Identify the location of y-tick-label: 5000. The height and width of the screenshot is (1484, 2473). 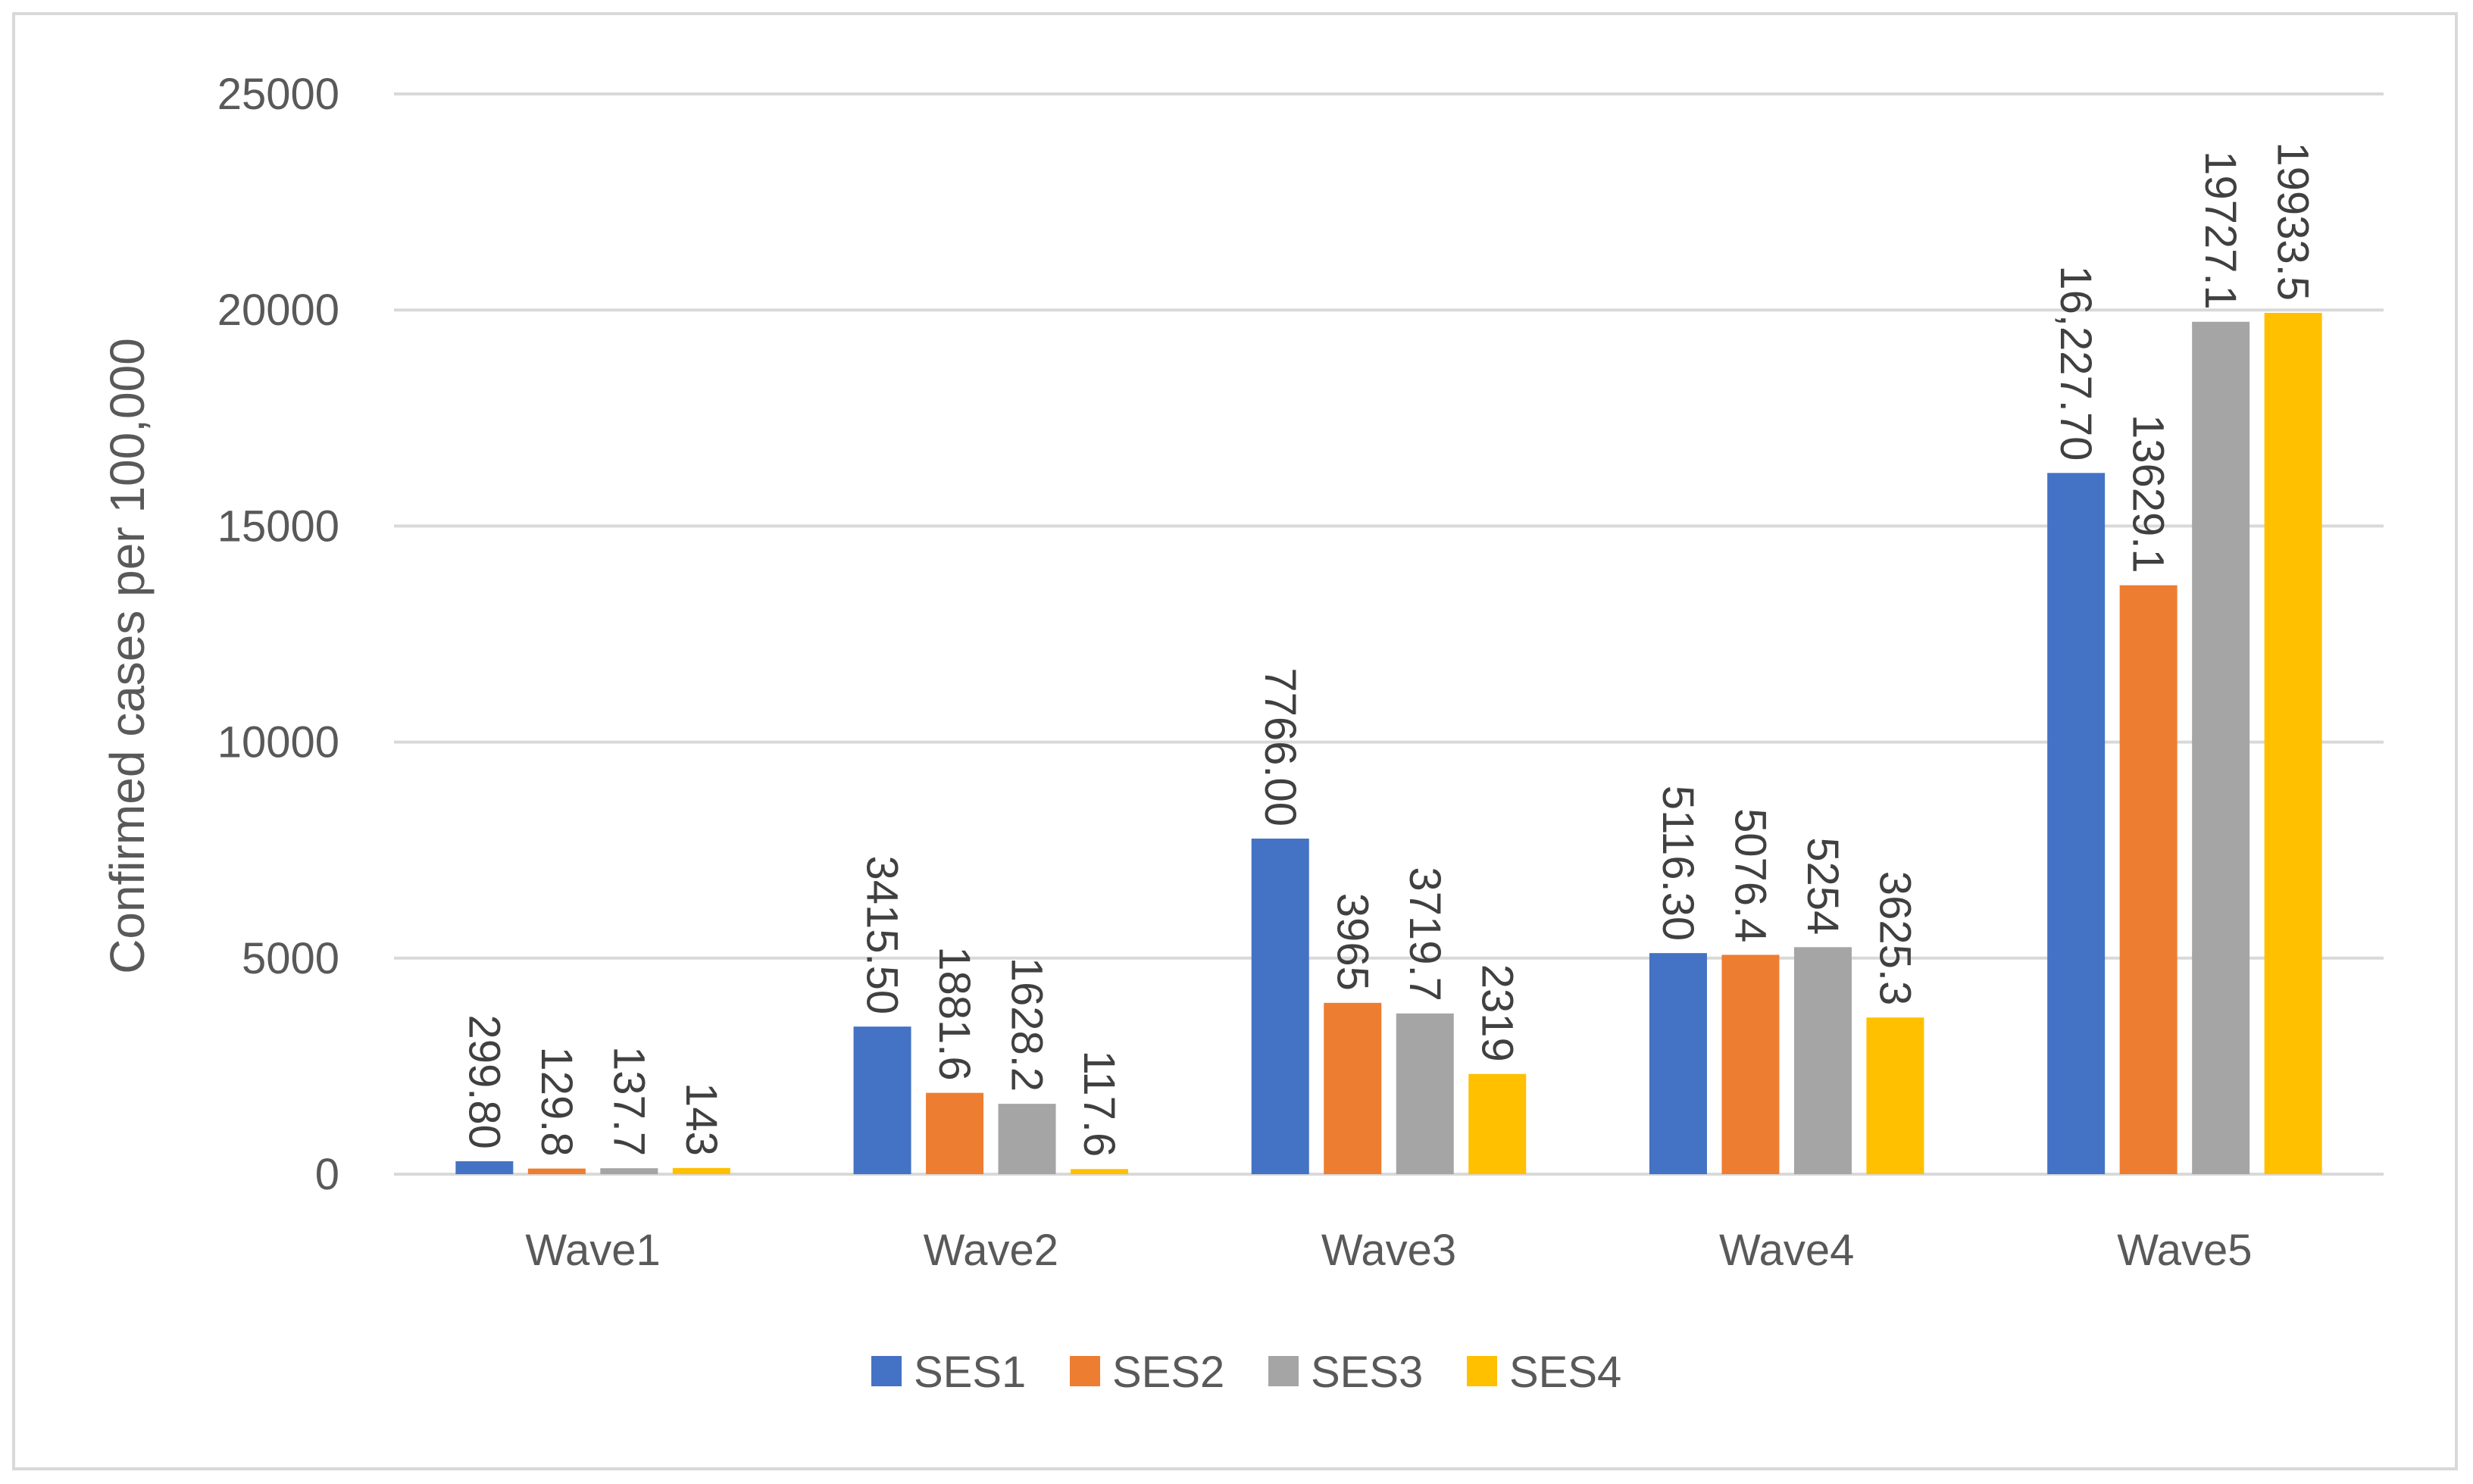
(290, 958).